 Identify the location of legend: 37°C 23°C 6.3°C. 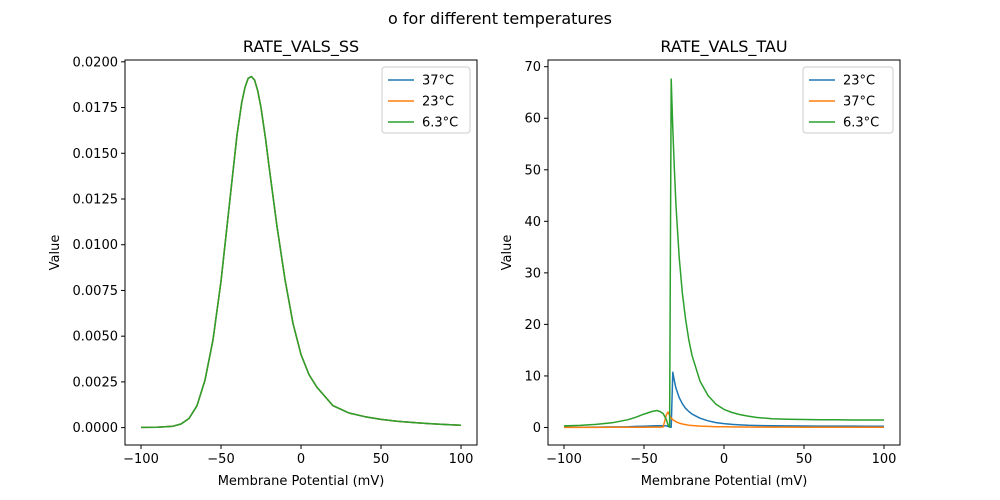
(426, 100).